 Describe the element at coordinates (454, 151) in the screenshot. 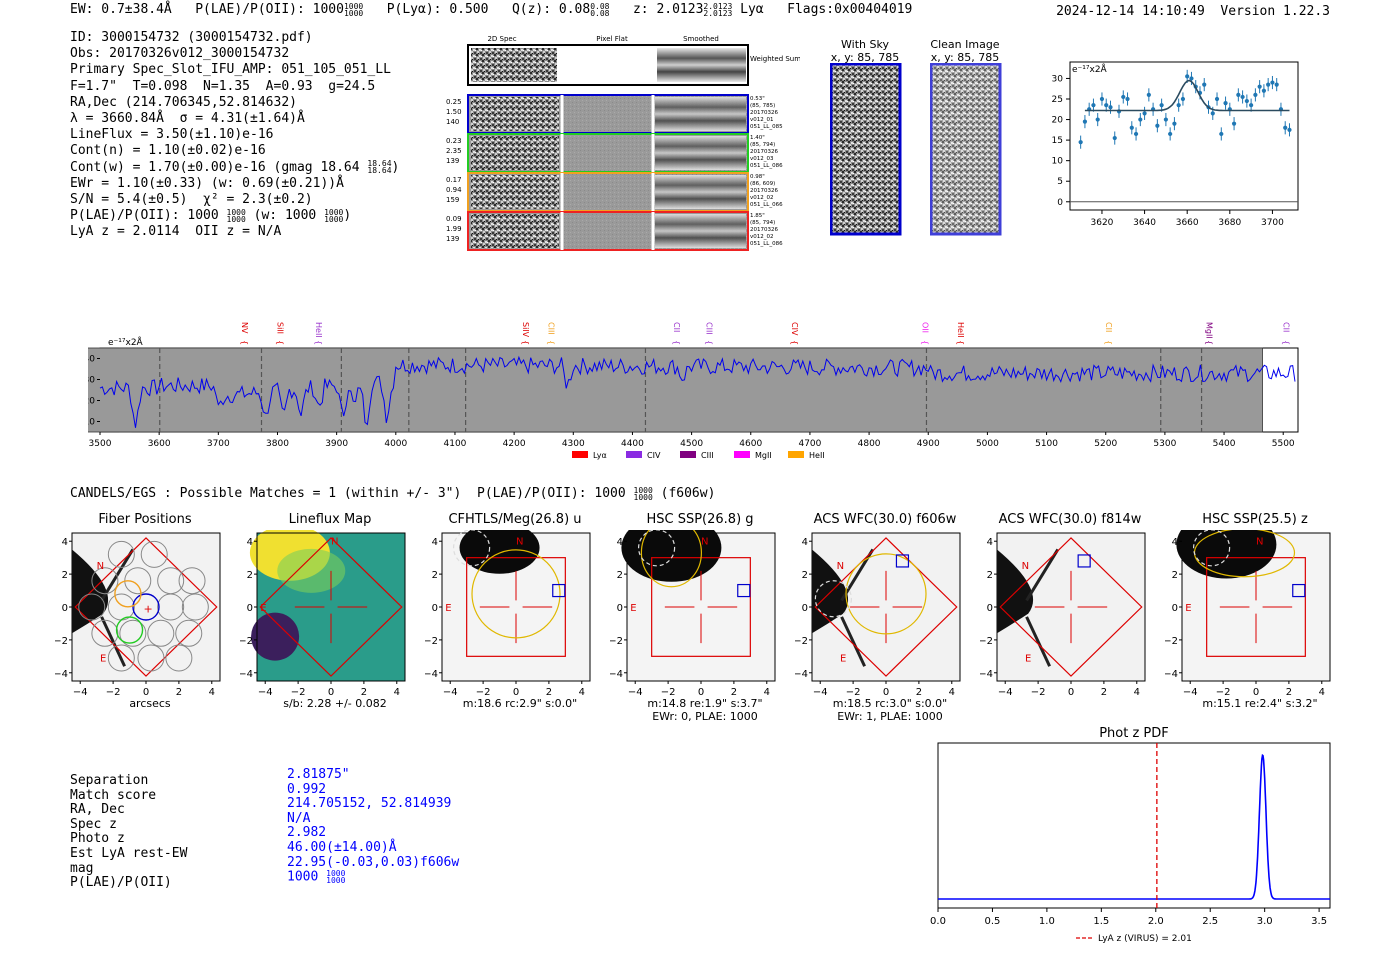

I see `cutout-row-stat: 2.35` at that location.